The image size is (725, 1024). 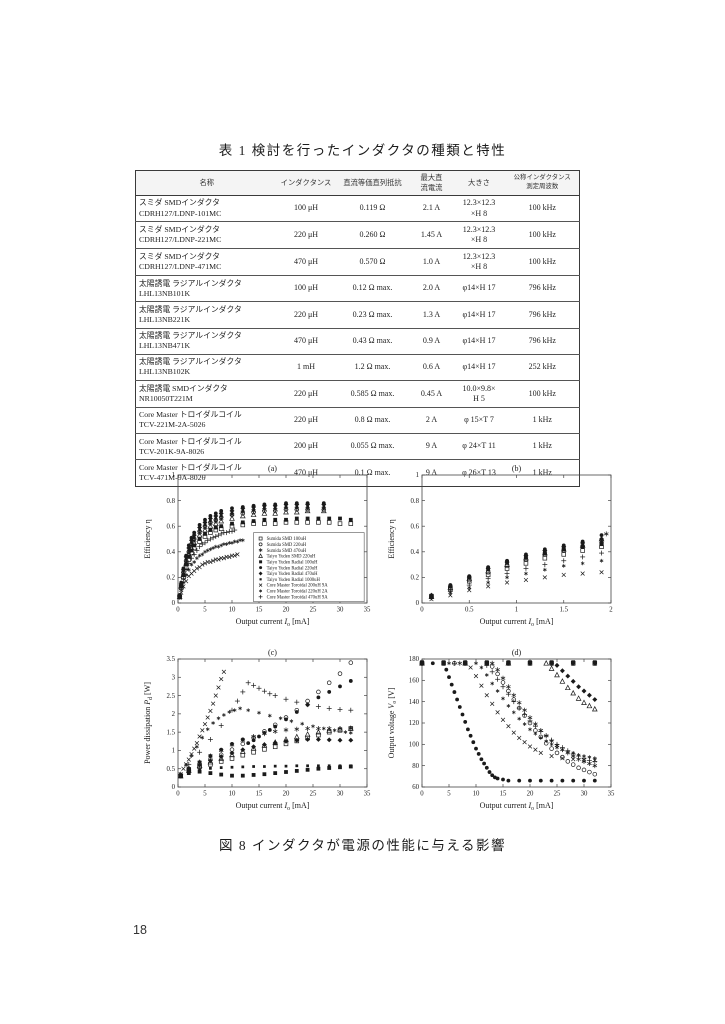 What do you see at coordinates (415, 501) in the screenshot?
I see `svg-text: 0.8` at bounding box center [415, 501].